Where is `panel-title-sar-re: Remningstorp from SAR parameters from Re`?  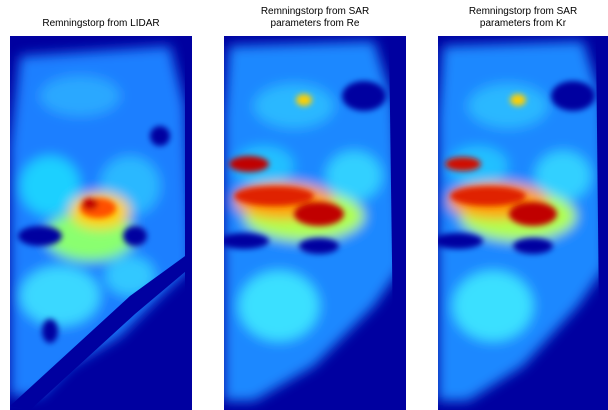 panel-title-sar-re: Remningstorp from SAR parameters from Re is located at coordinates (315, 18).